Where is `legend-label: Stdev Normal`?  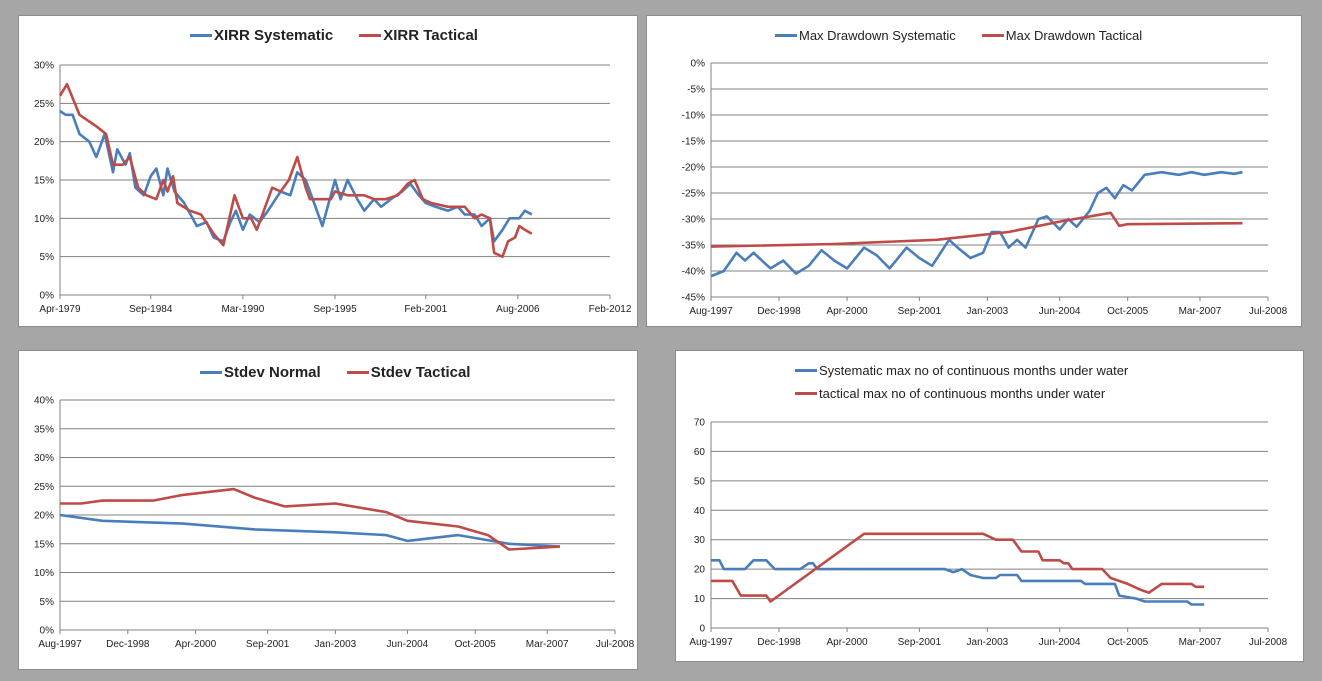 legend-label: Stdev Normal is located at coordinates (272, 372).